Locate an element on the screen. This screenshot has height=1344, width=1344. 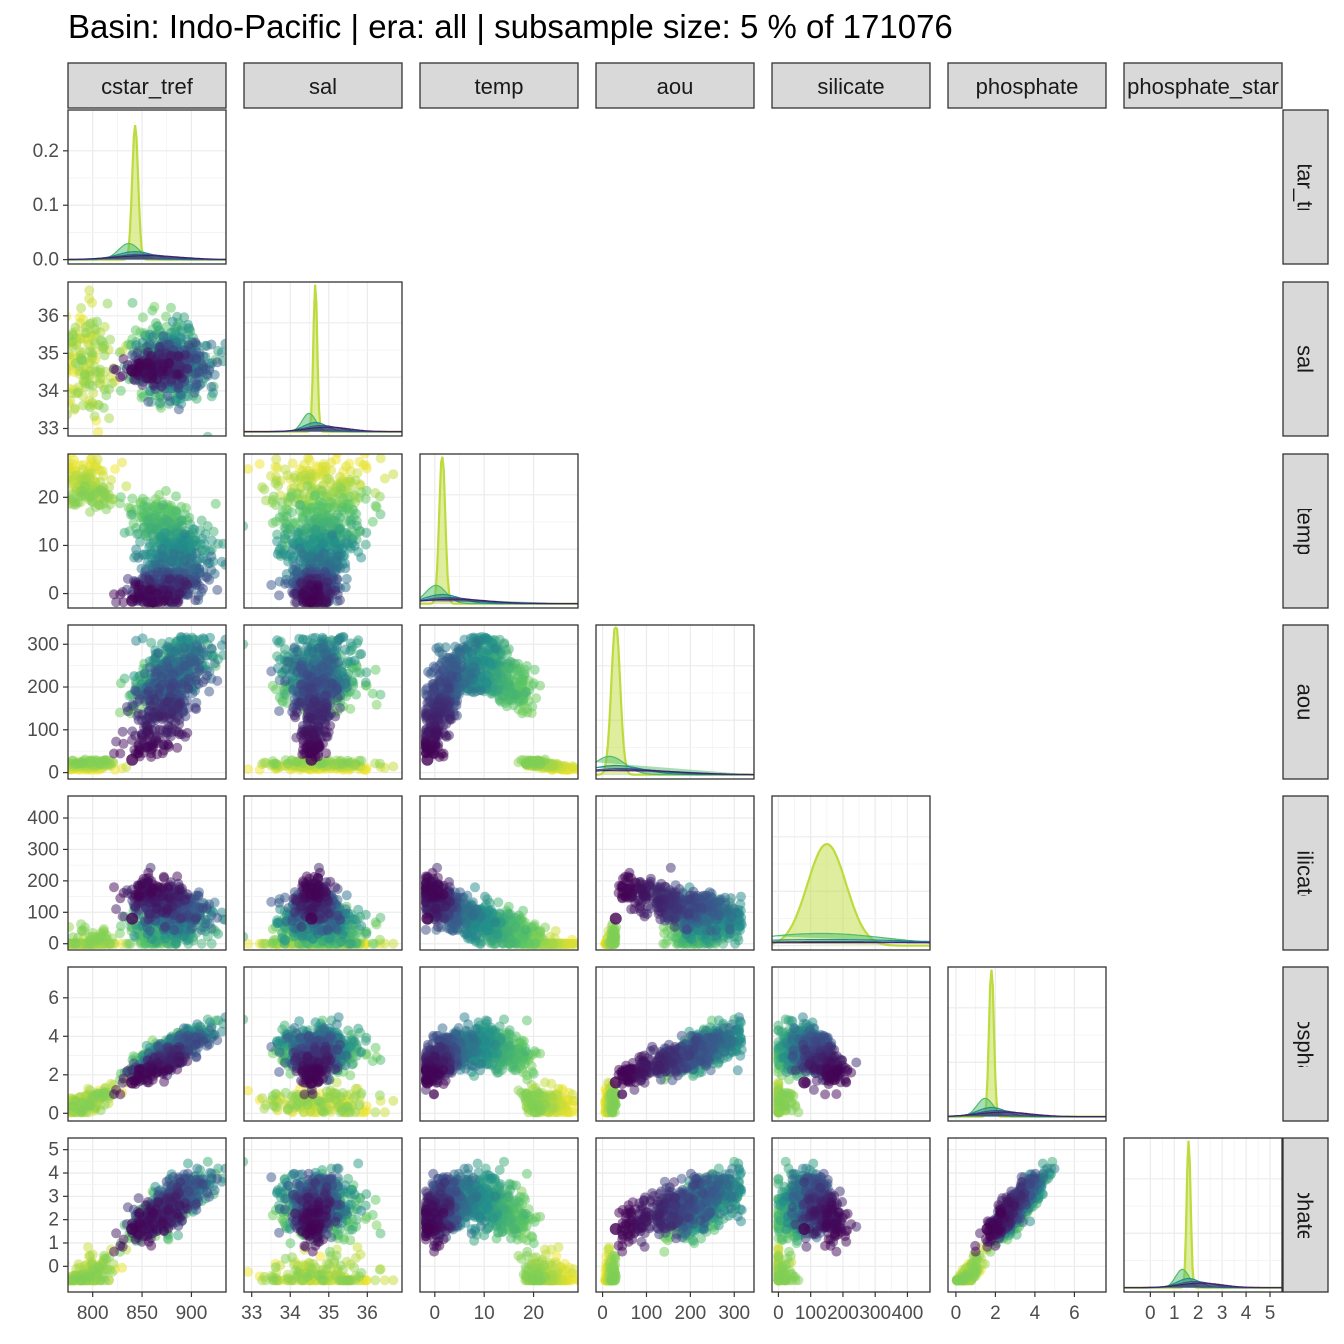
y-tick-label: 0.1 is located at coordinates (46, 205).